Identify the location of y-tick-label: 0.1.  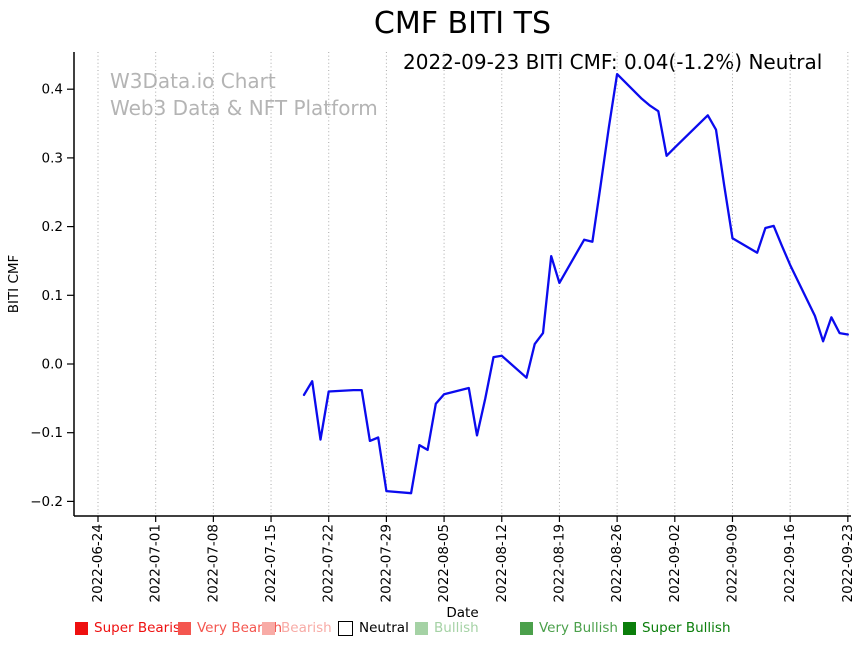
(52, 296).